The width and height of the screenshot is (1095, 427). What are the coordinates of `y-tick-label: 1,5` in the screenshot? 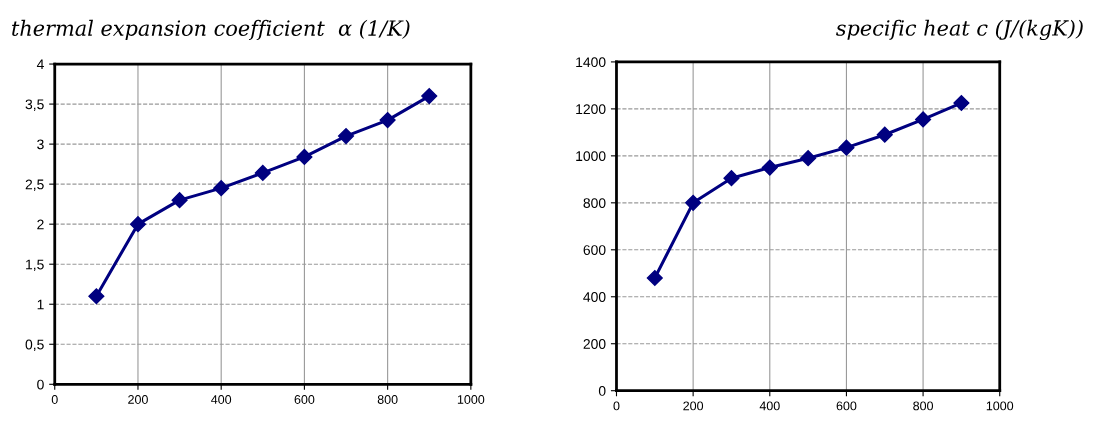 It's located at (35, 265).